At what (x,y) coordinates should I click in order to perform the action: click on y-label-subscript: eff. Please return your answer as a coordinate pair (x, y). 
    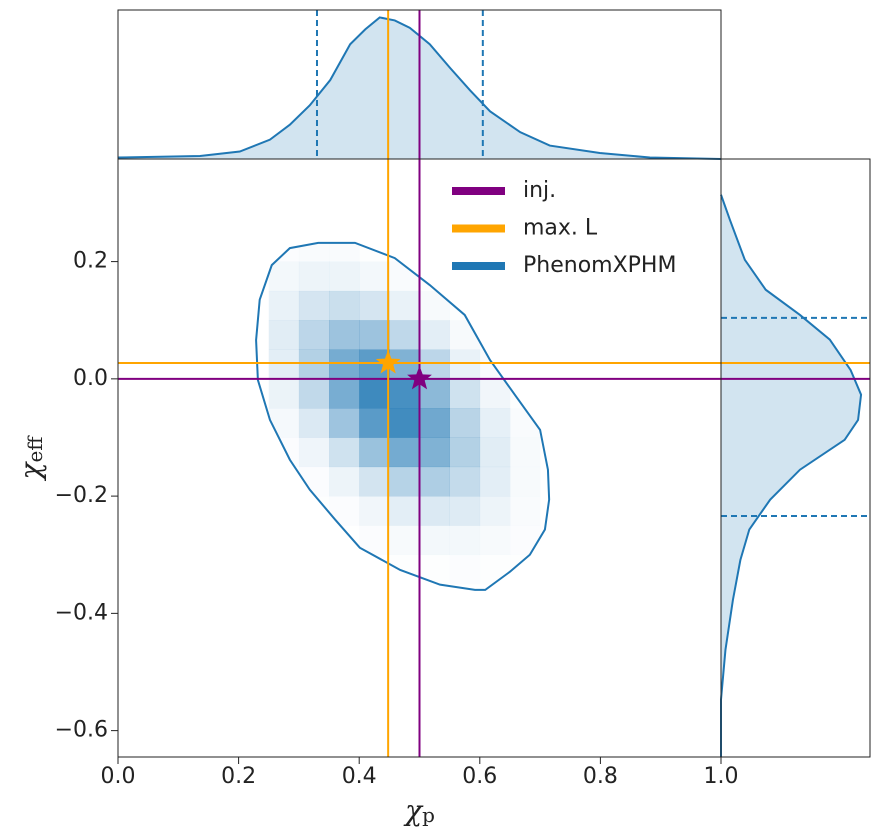
    Looking at the image, I should click on (35, 449).